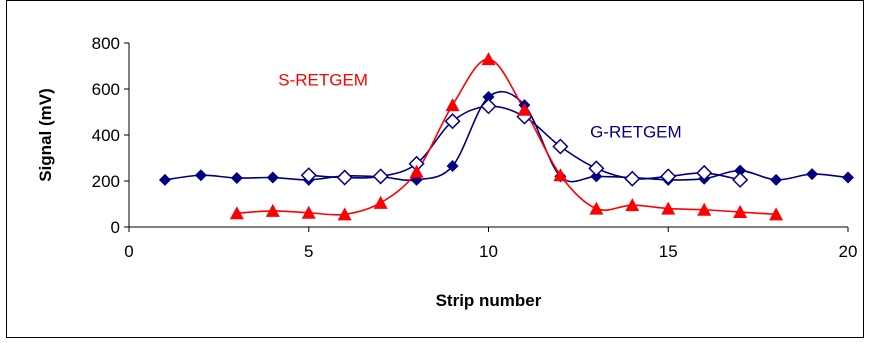 The image size is (872, 343). Describe the element at coordinates (106, 181) in the screenshot. I see `y-tick-label: 200` at that location.